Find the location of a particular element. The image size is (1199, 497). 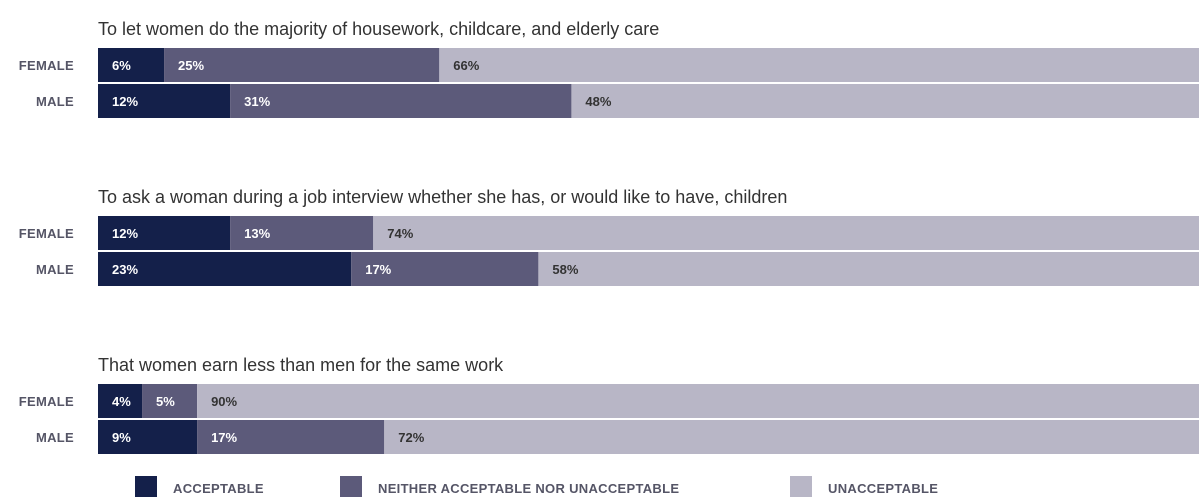

bar-value-label: 4% is located at coordinates (121, 401).